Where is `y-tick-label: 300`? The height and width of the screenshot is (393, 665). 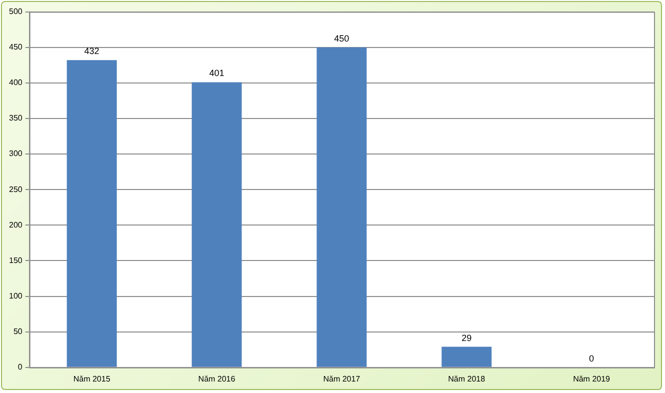 y-tick-label: 300 is located at coordinates (15, 153).